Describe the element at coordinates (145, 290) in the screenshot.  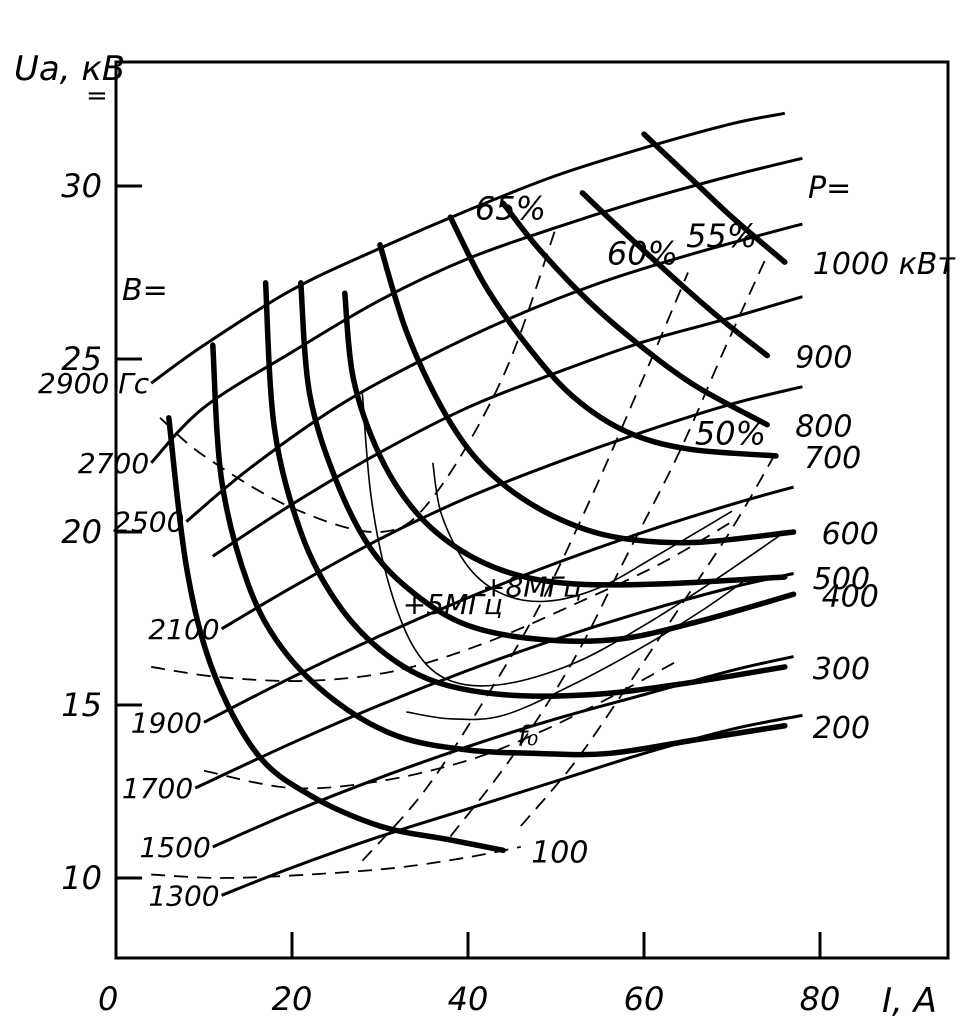
I see `b-header: B=` at that location.